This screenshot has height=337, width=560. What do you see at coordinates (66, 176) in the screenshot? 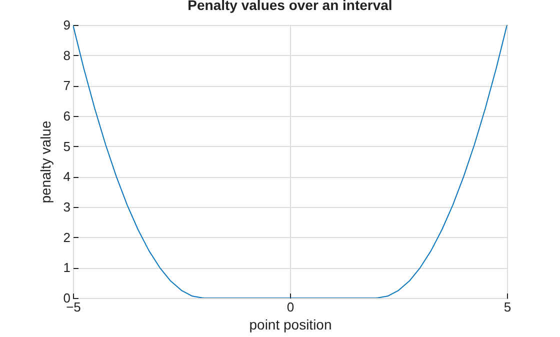
I see `y-tick-label: 4` at bounding box center [66, 176].